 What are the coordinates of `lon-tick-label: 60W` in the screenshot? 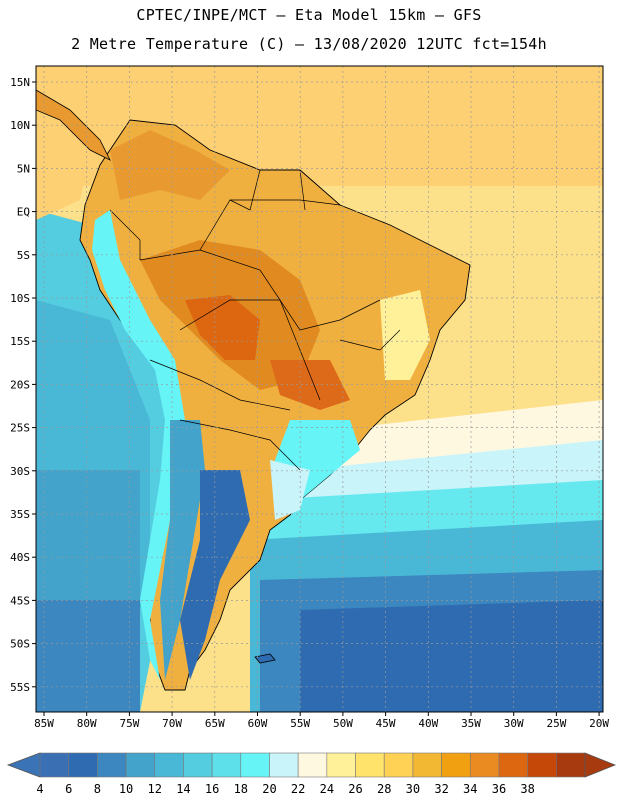 It's located at (258, 723).